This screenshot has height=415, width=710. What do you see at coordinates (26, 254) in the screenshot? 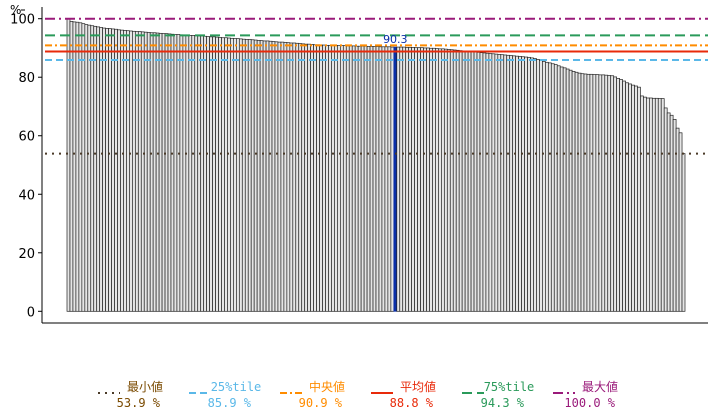
I see `y-tick-label: 20` at bounding box center [26, 254].